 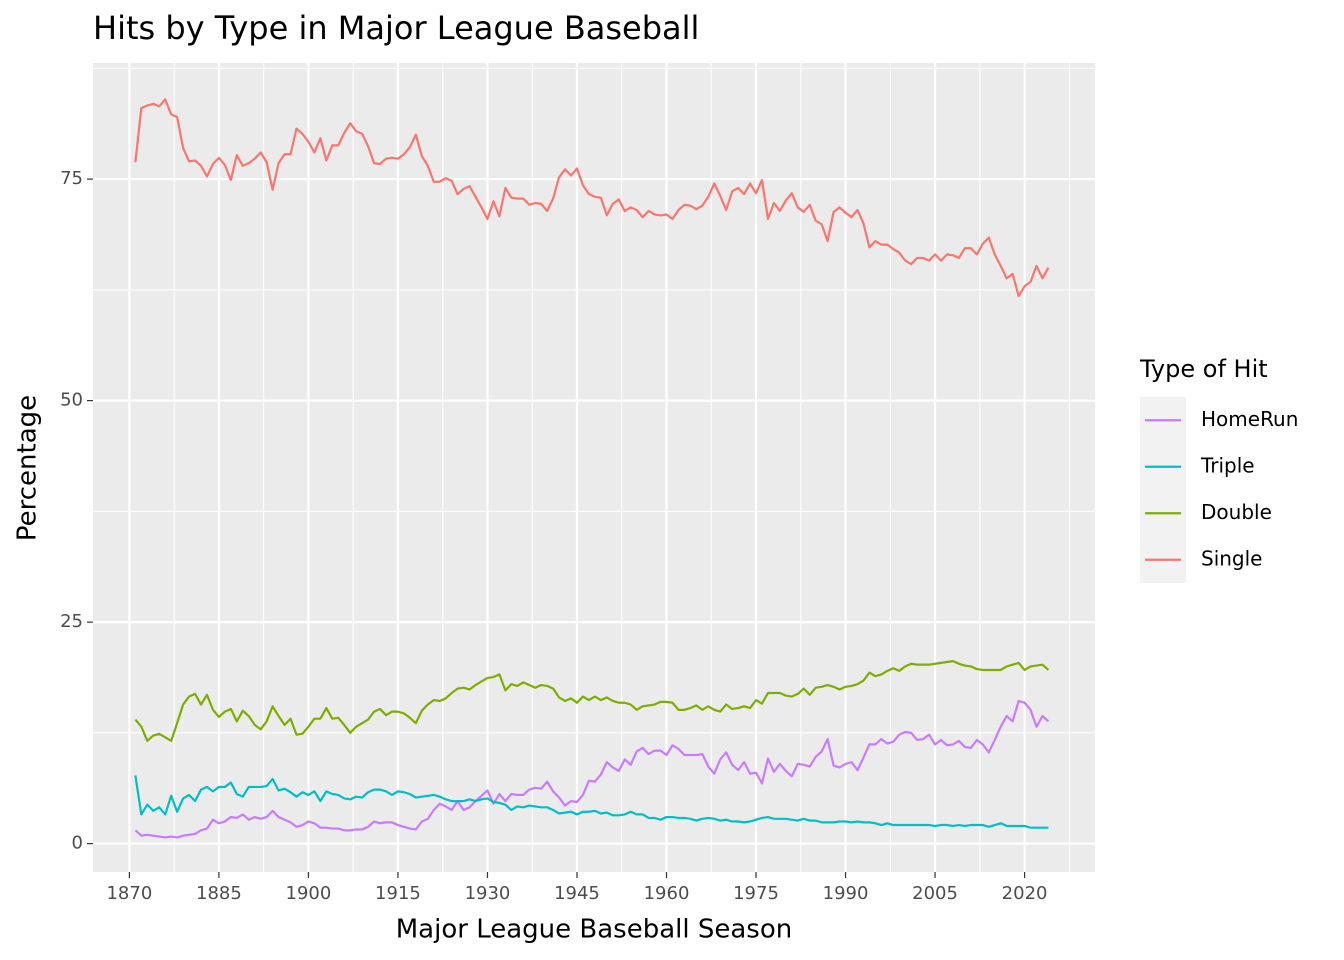 I want to click on y-tick-label: 50, so click(x=71, y=400).